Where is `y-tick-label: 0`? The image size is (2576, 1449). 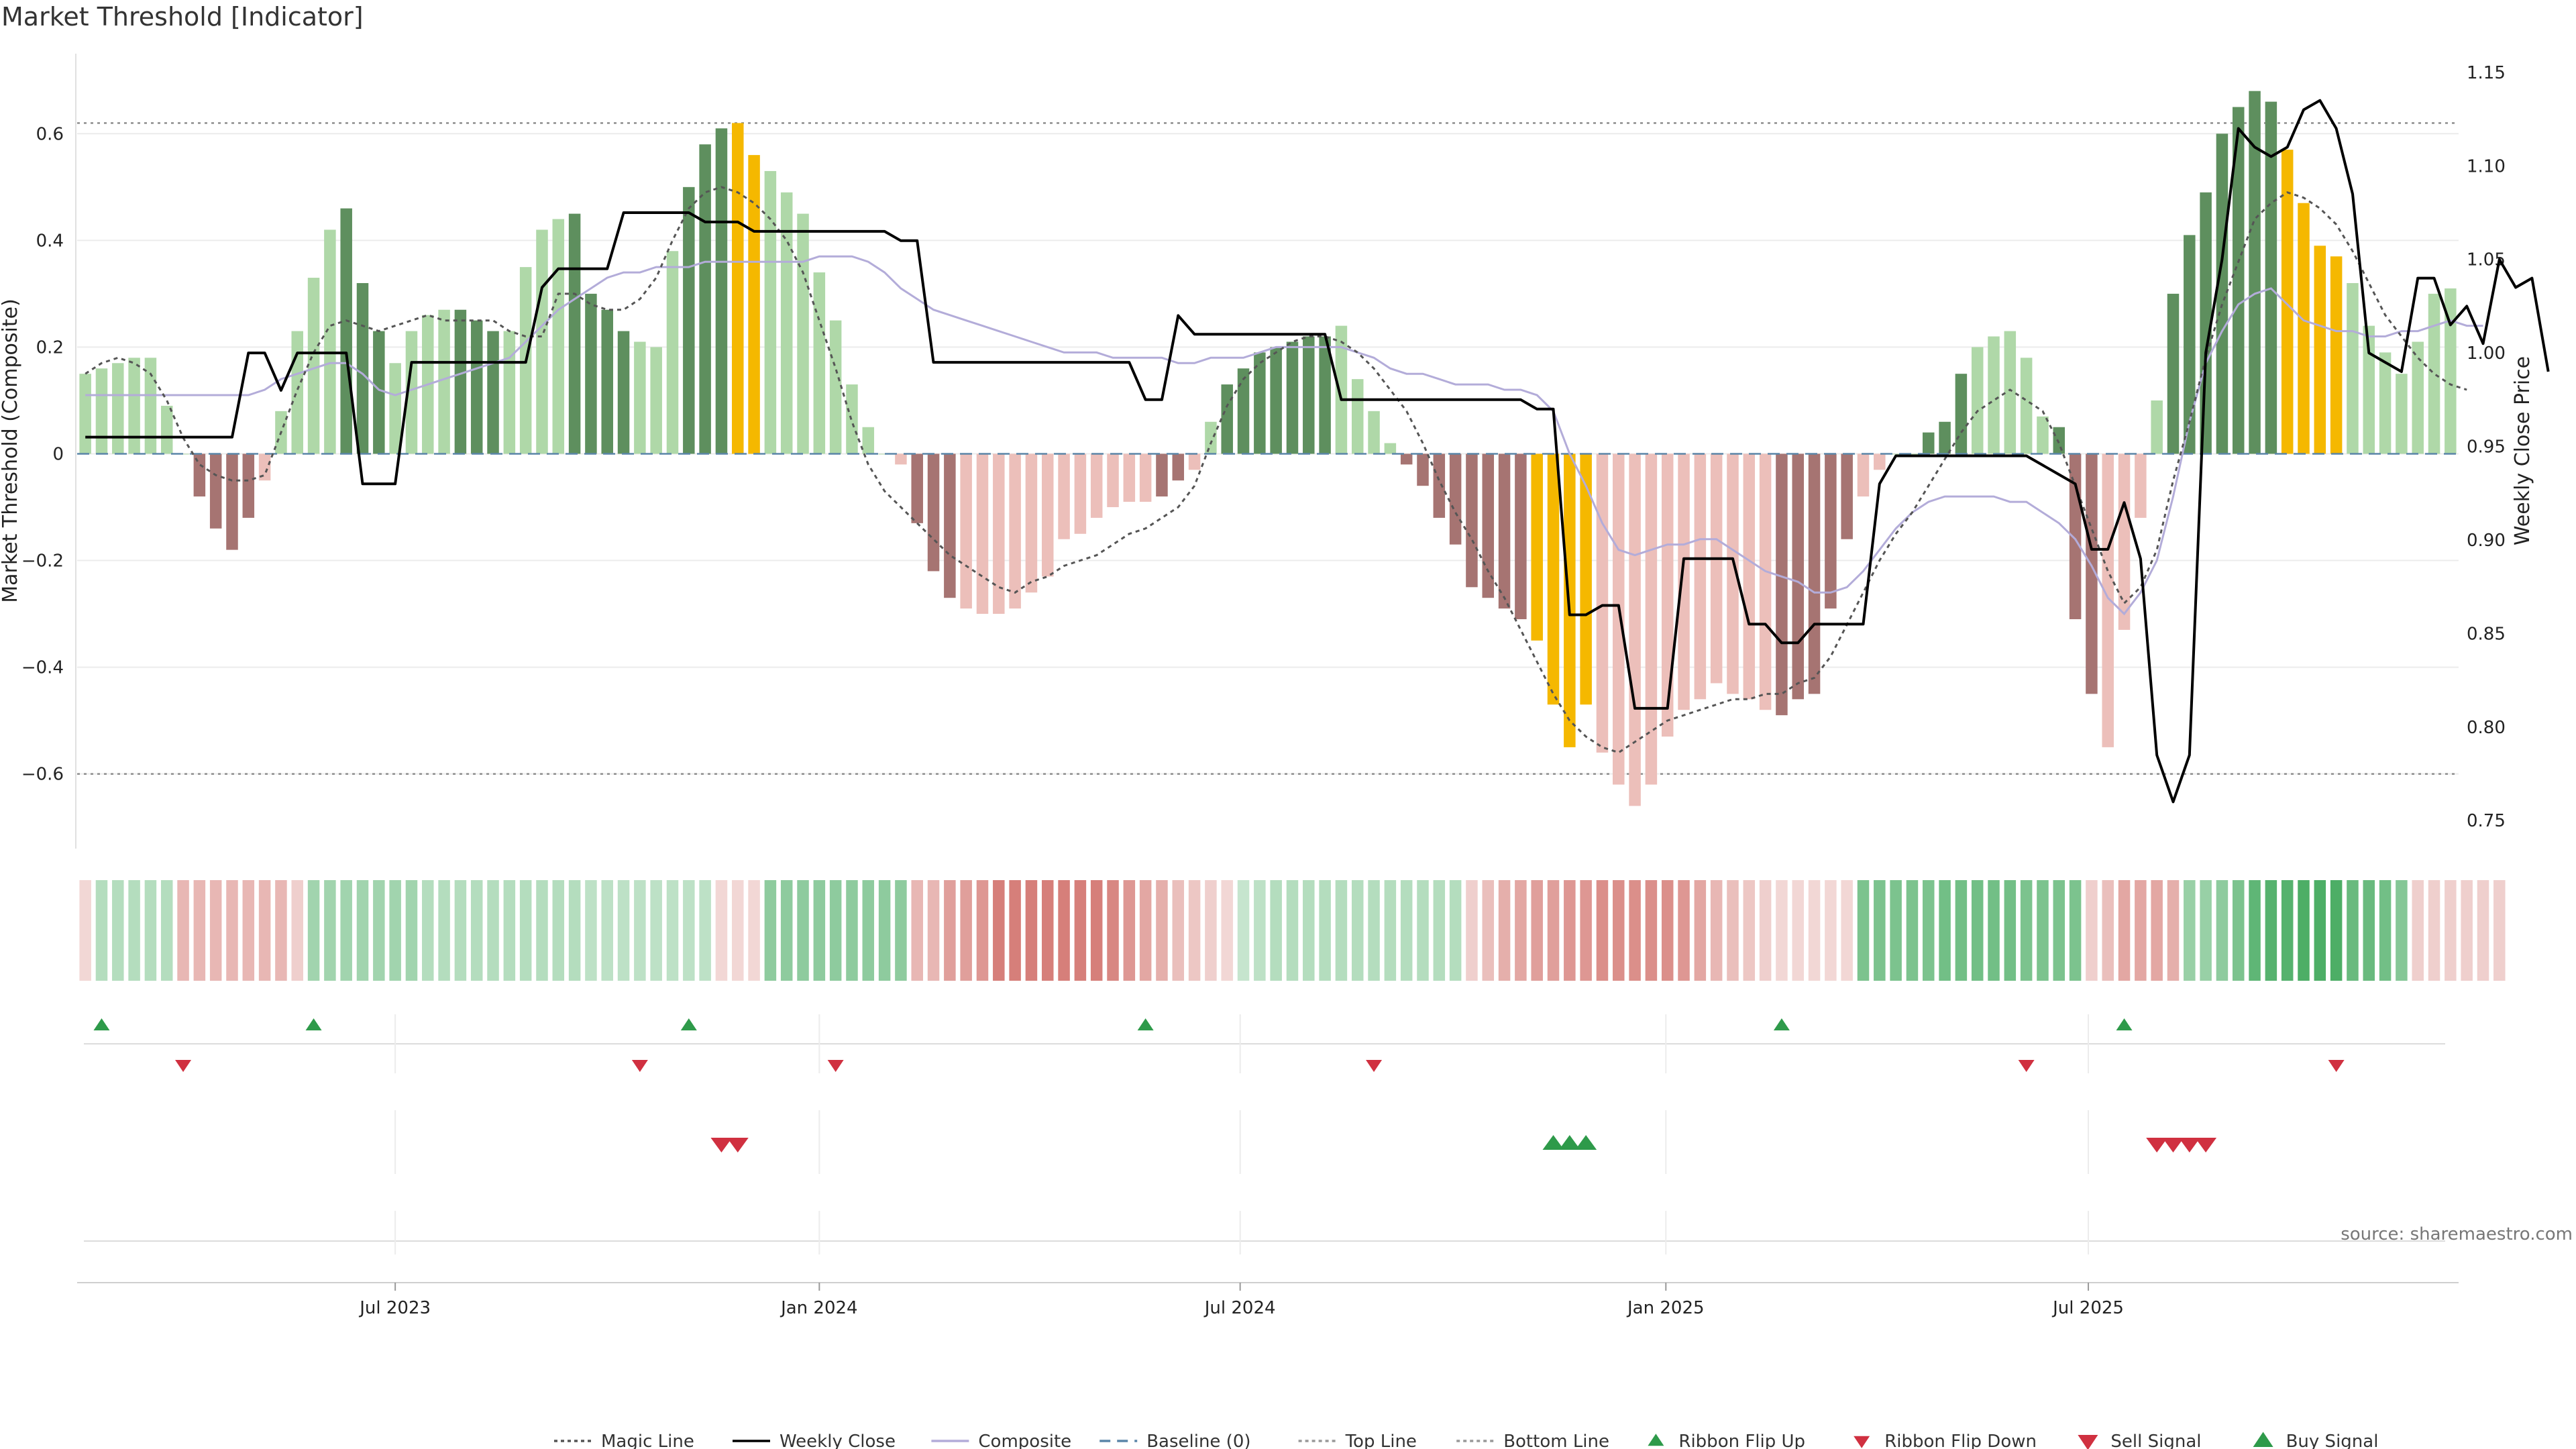 y-tick-label: 0 is located at coordinates (58, 454).